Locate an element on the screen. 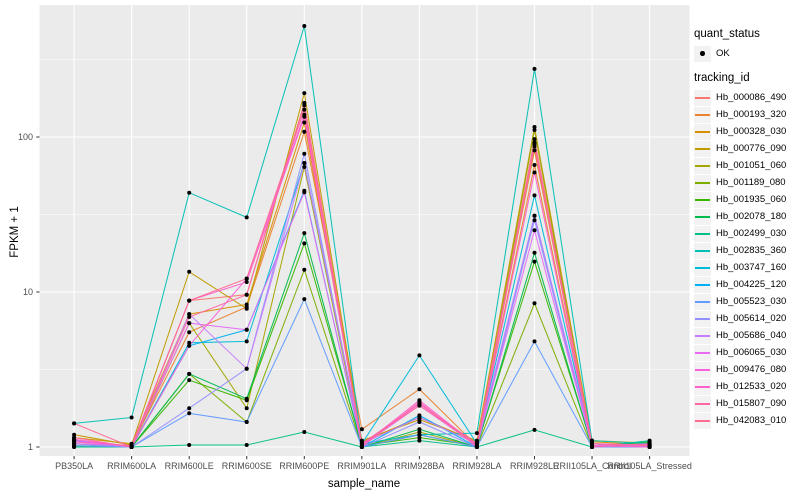 The width and height of the screenshot is (800, 500). legend-label: Hb_002078_180 is located at coordinates (751, 216).